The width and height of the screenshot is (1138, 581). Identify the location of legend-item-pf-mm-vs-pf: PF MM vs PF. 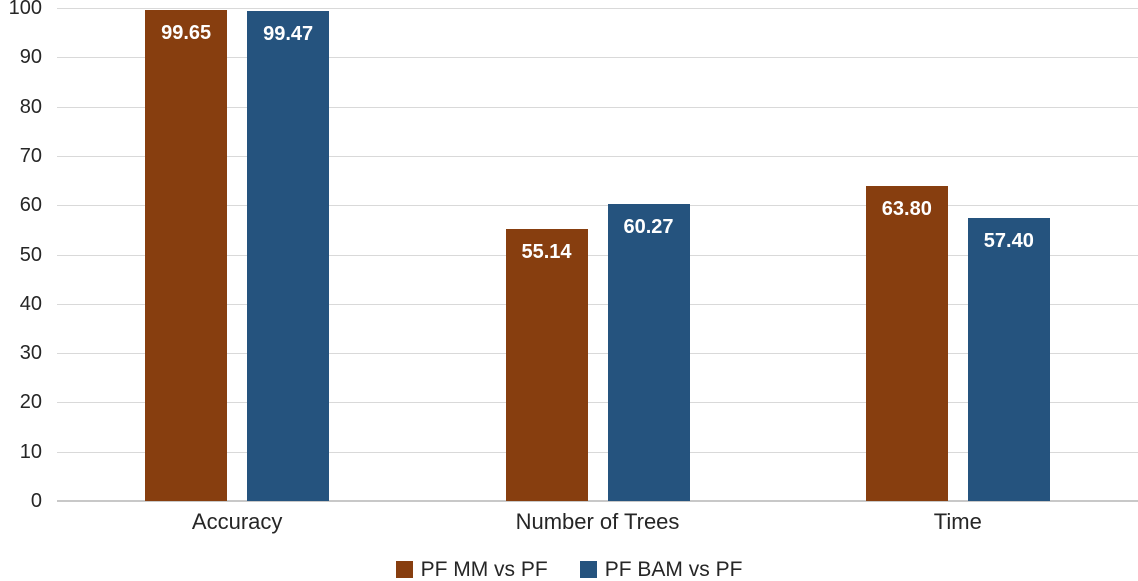
(471, 569).